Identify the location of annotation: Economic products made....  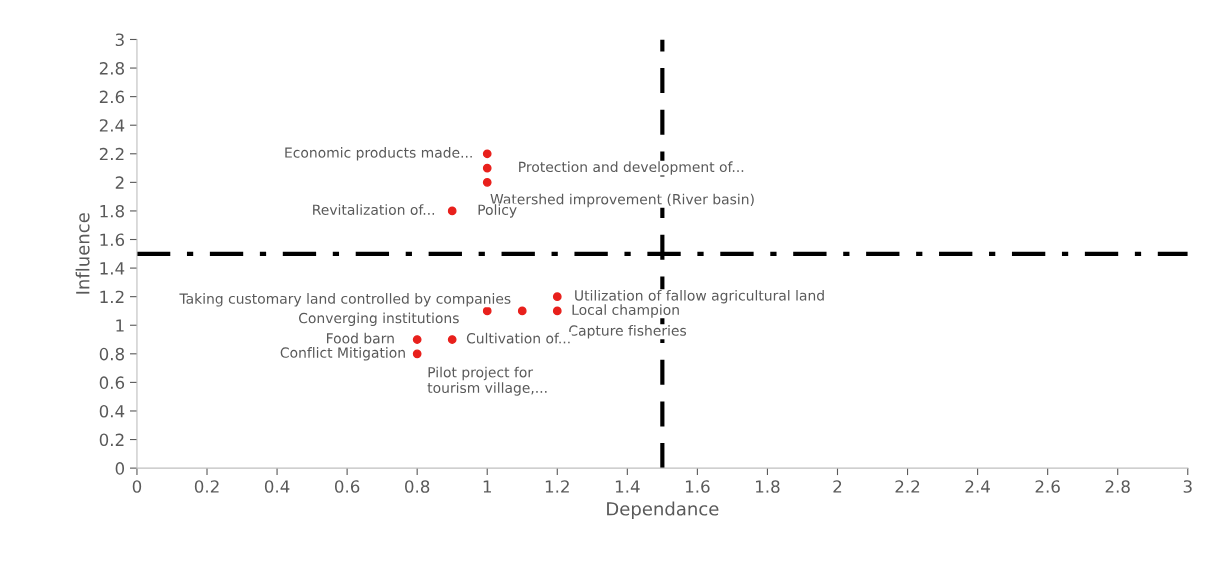
(378, 154).